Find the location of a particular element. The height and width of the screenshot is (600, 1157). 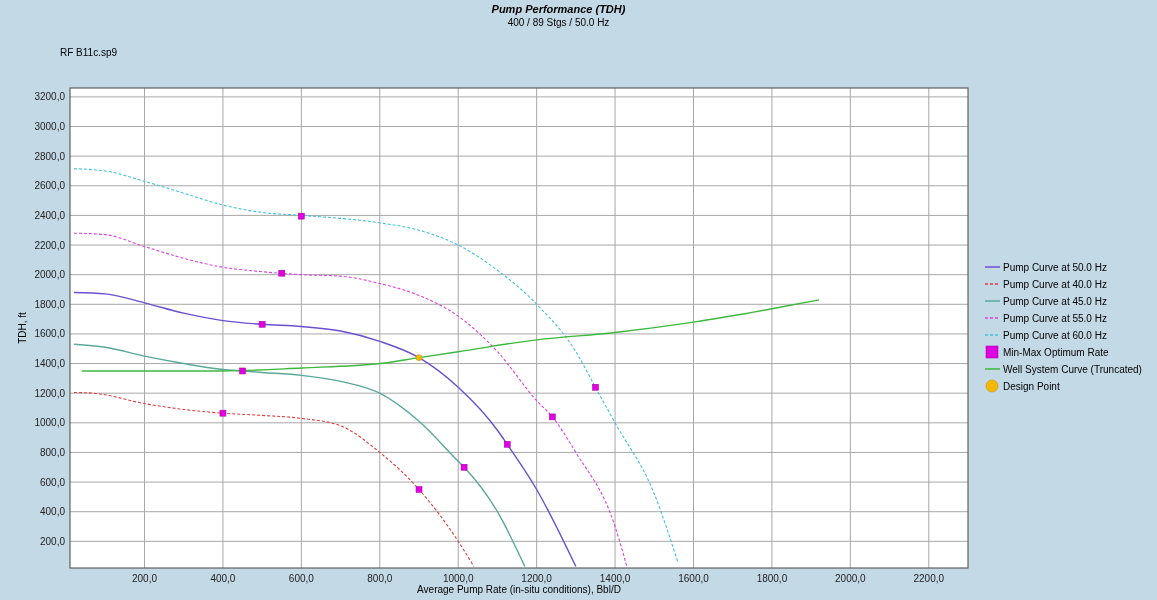

y-tick-label: 1200,0 is located at coordinates (50, 393).